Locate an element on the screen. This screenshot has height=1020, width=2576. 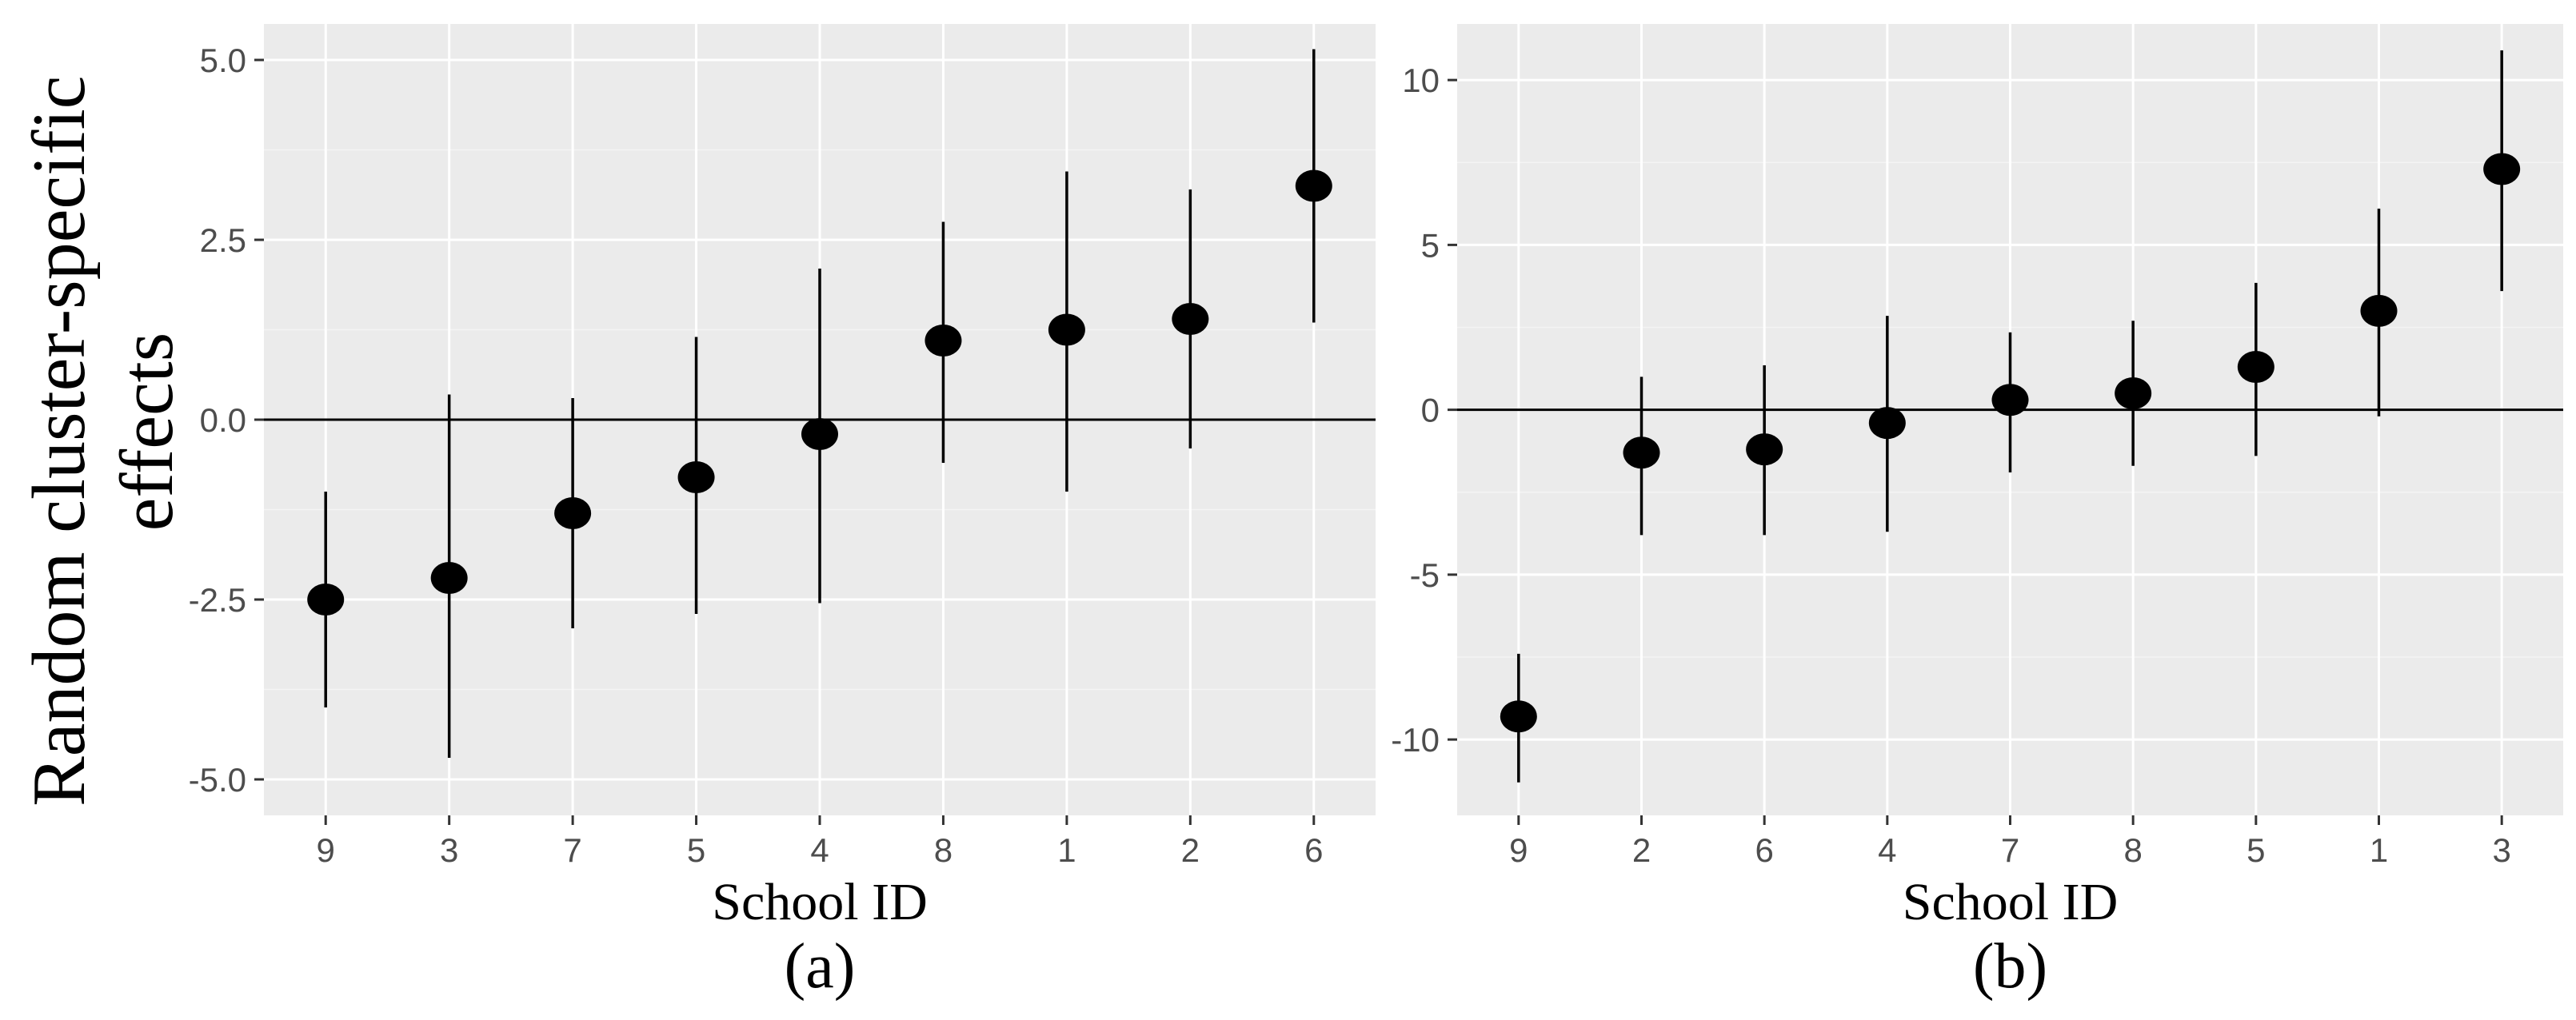
y-tick-label: 5 is located at coordinates (1431, 245).